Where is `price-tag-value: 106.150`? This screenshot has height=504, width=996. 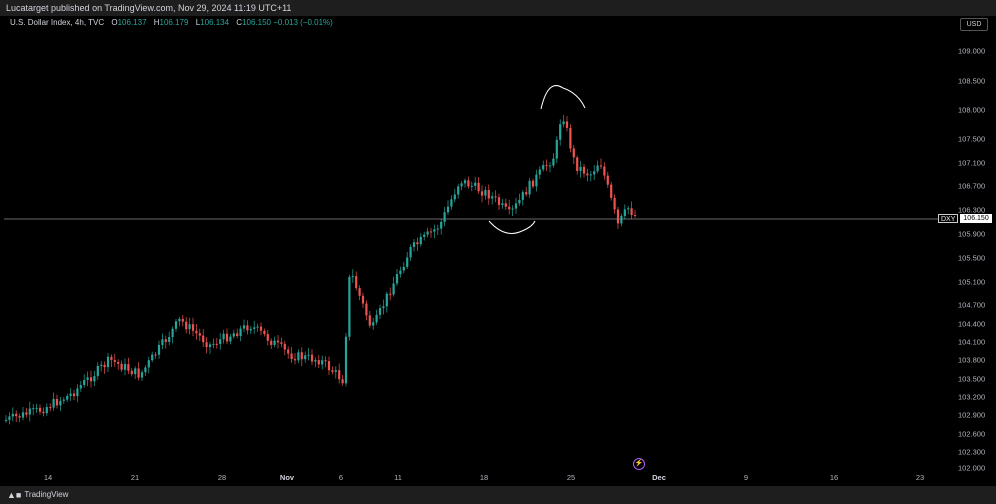 price-tag-value: 106.150 is located at coordinates (976, 218).